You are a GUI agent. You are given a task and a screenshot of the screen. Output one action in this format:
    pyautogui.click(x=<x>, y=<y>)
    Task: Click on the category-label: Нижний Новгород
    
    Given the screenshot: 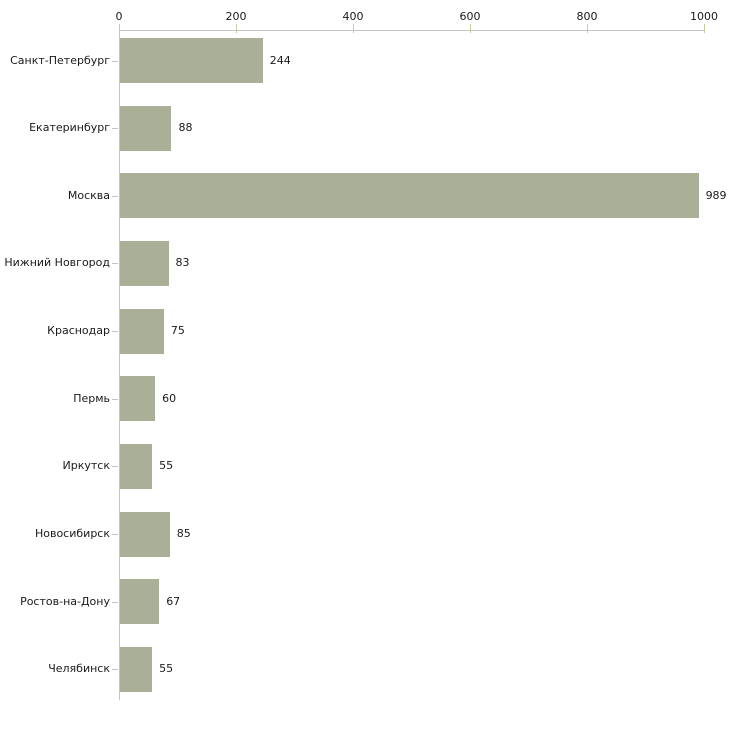 What is the action you would take?
    pyautogui.click(x=57, y=263)
    